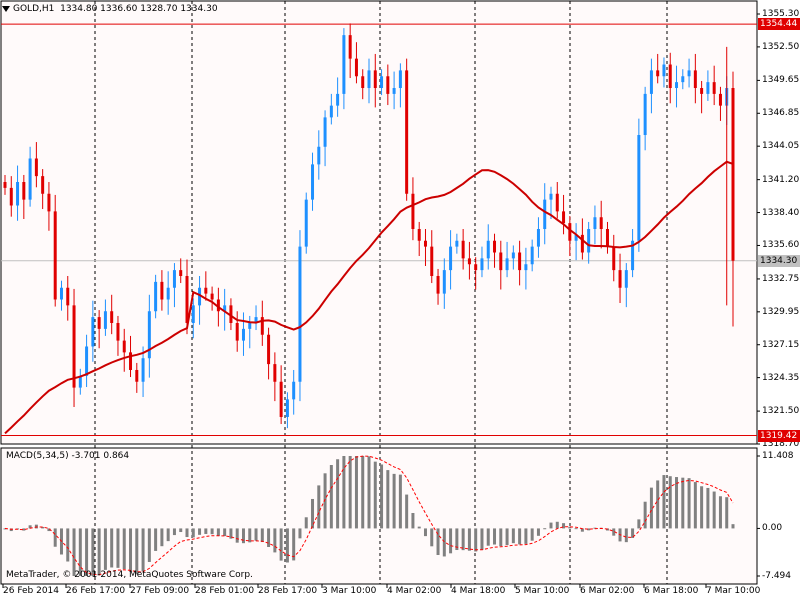 The image size is (800, 600). I want to click on time-axis-label: 6 Mar 18:00, so click(671, 591).